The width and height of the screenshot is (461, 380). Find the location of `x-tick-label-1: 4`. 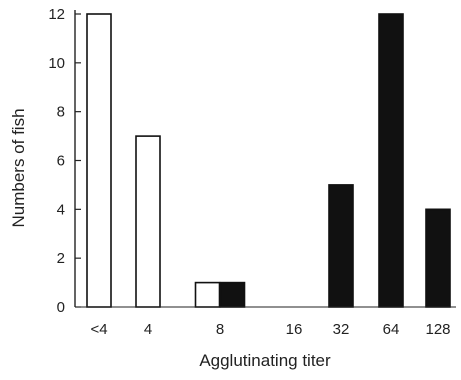

x-tick-label-1: 4 is located at coordinates (148, 329).